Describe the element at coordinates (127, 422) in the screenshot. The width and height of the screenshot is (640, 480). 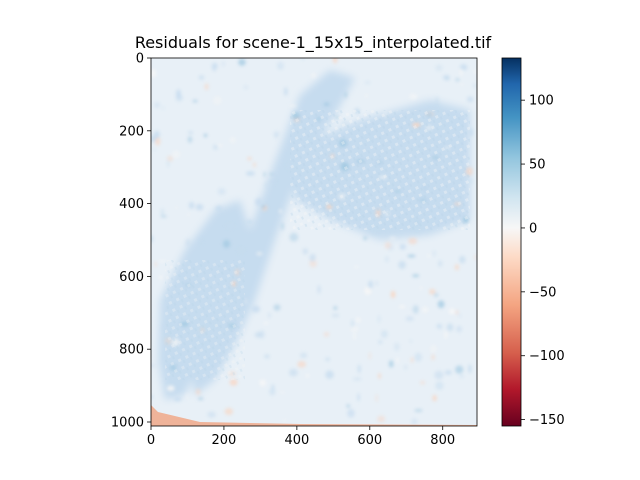
I see `y-tick-label: 1000` at that location.